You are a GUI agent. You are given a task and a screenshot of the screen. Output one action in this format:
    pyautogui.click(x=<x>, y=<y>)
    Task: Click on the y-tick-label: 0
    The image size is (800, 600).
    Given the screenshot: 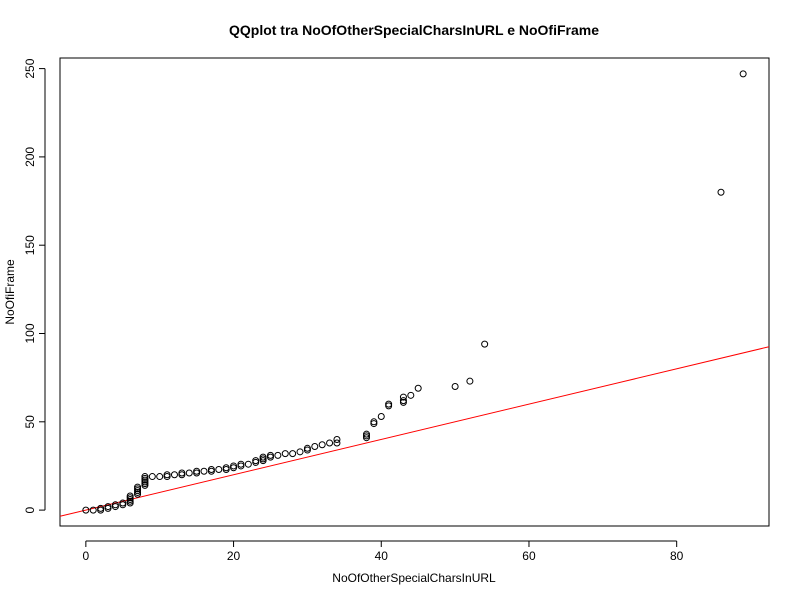 What is the action you would take?
    pyautogui.click(x=30, y=509)
    